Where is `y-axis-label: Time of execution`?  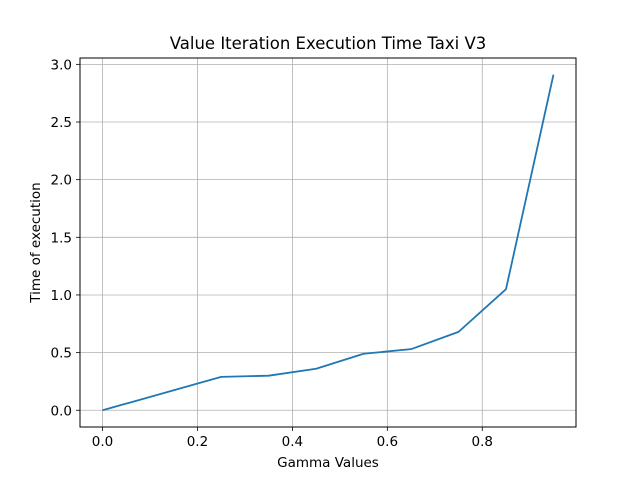
y-axis-label: Time of execution is located at coordinates (36, 242).